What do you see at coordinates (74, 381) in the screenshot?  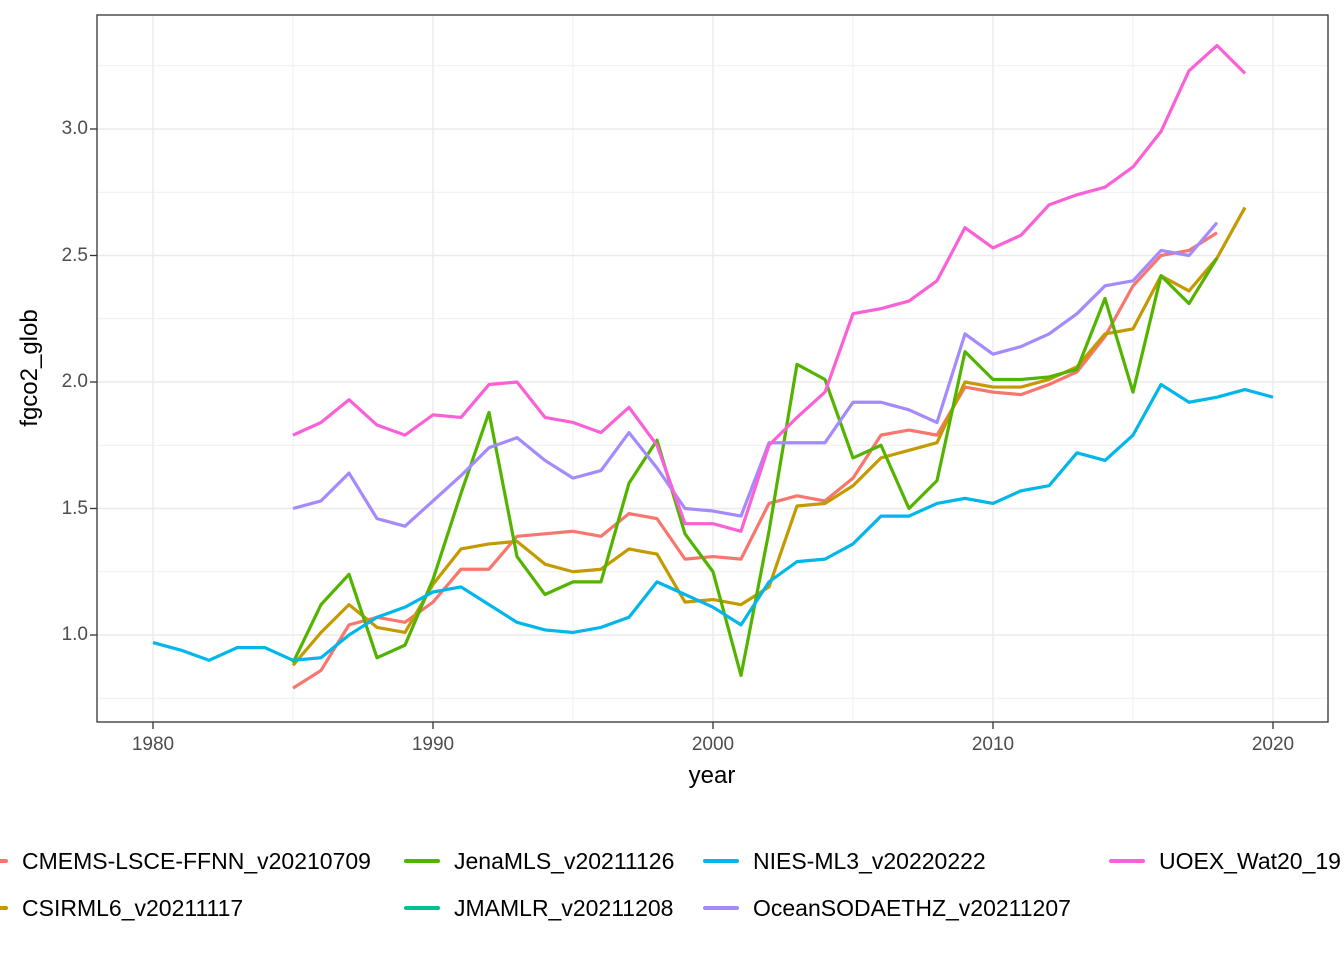 I see `y-axis-tick-label: 2.0` at bounding box center [74, 381].